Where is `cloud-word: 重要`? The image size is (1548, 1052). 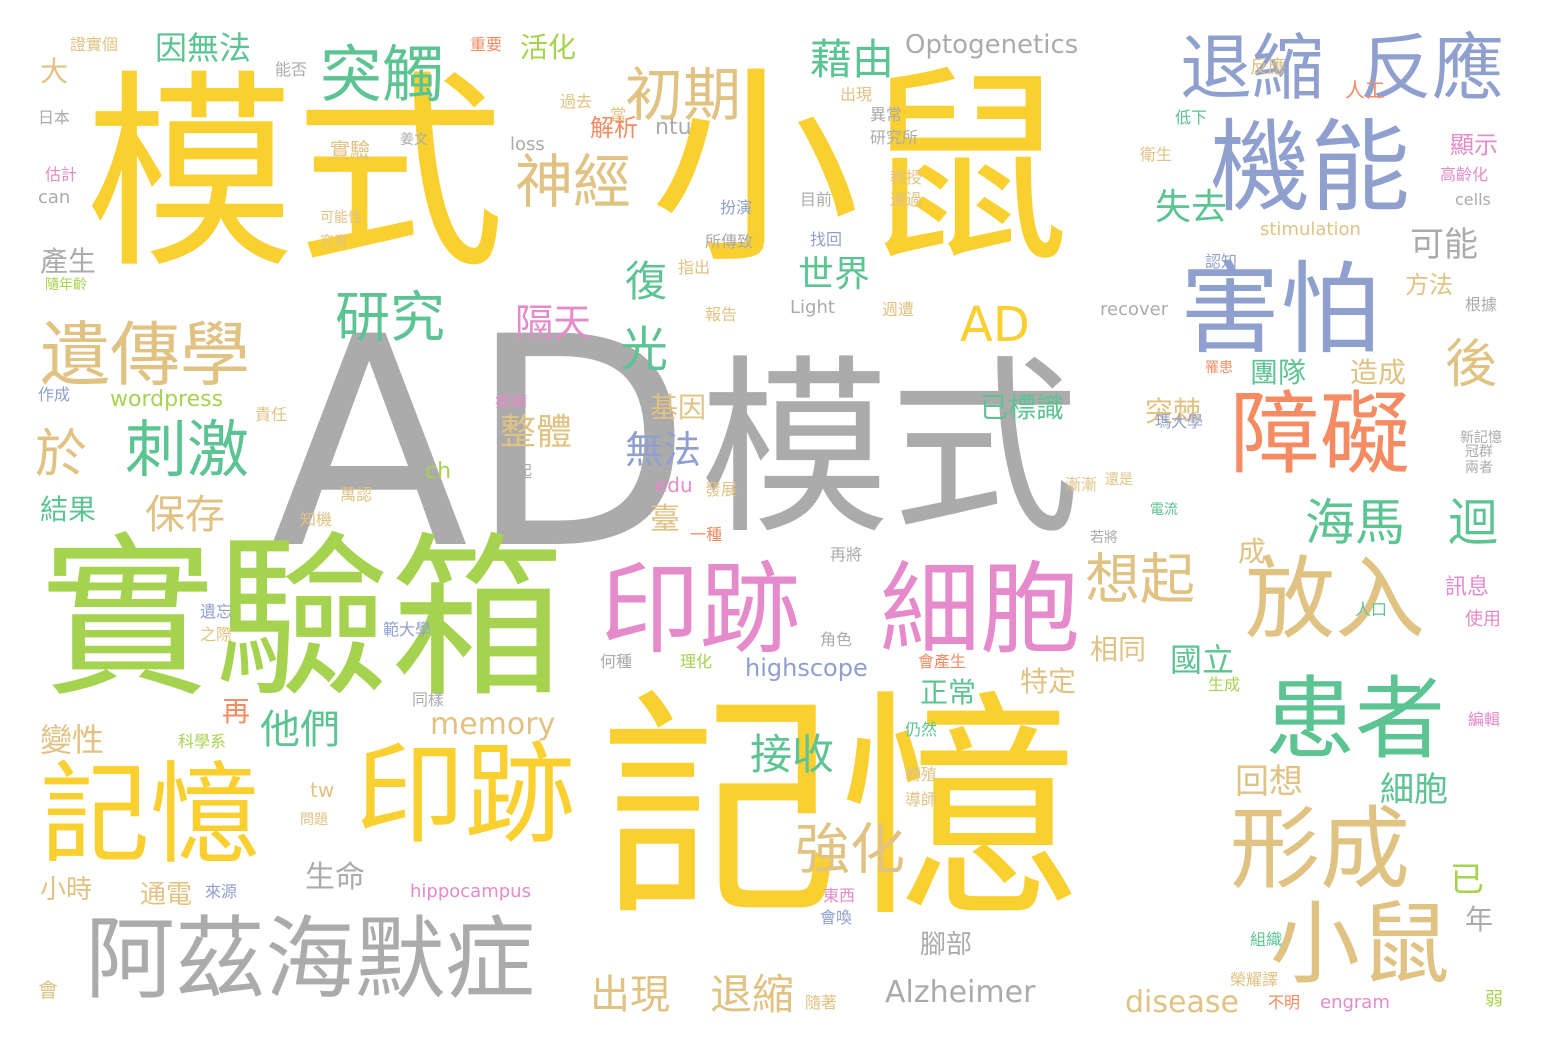 cloud-word: 重要 is located at coordinates (486, 44).